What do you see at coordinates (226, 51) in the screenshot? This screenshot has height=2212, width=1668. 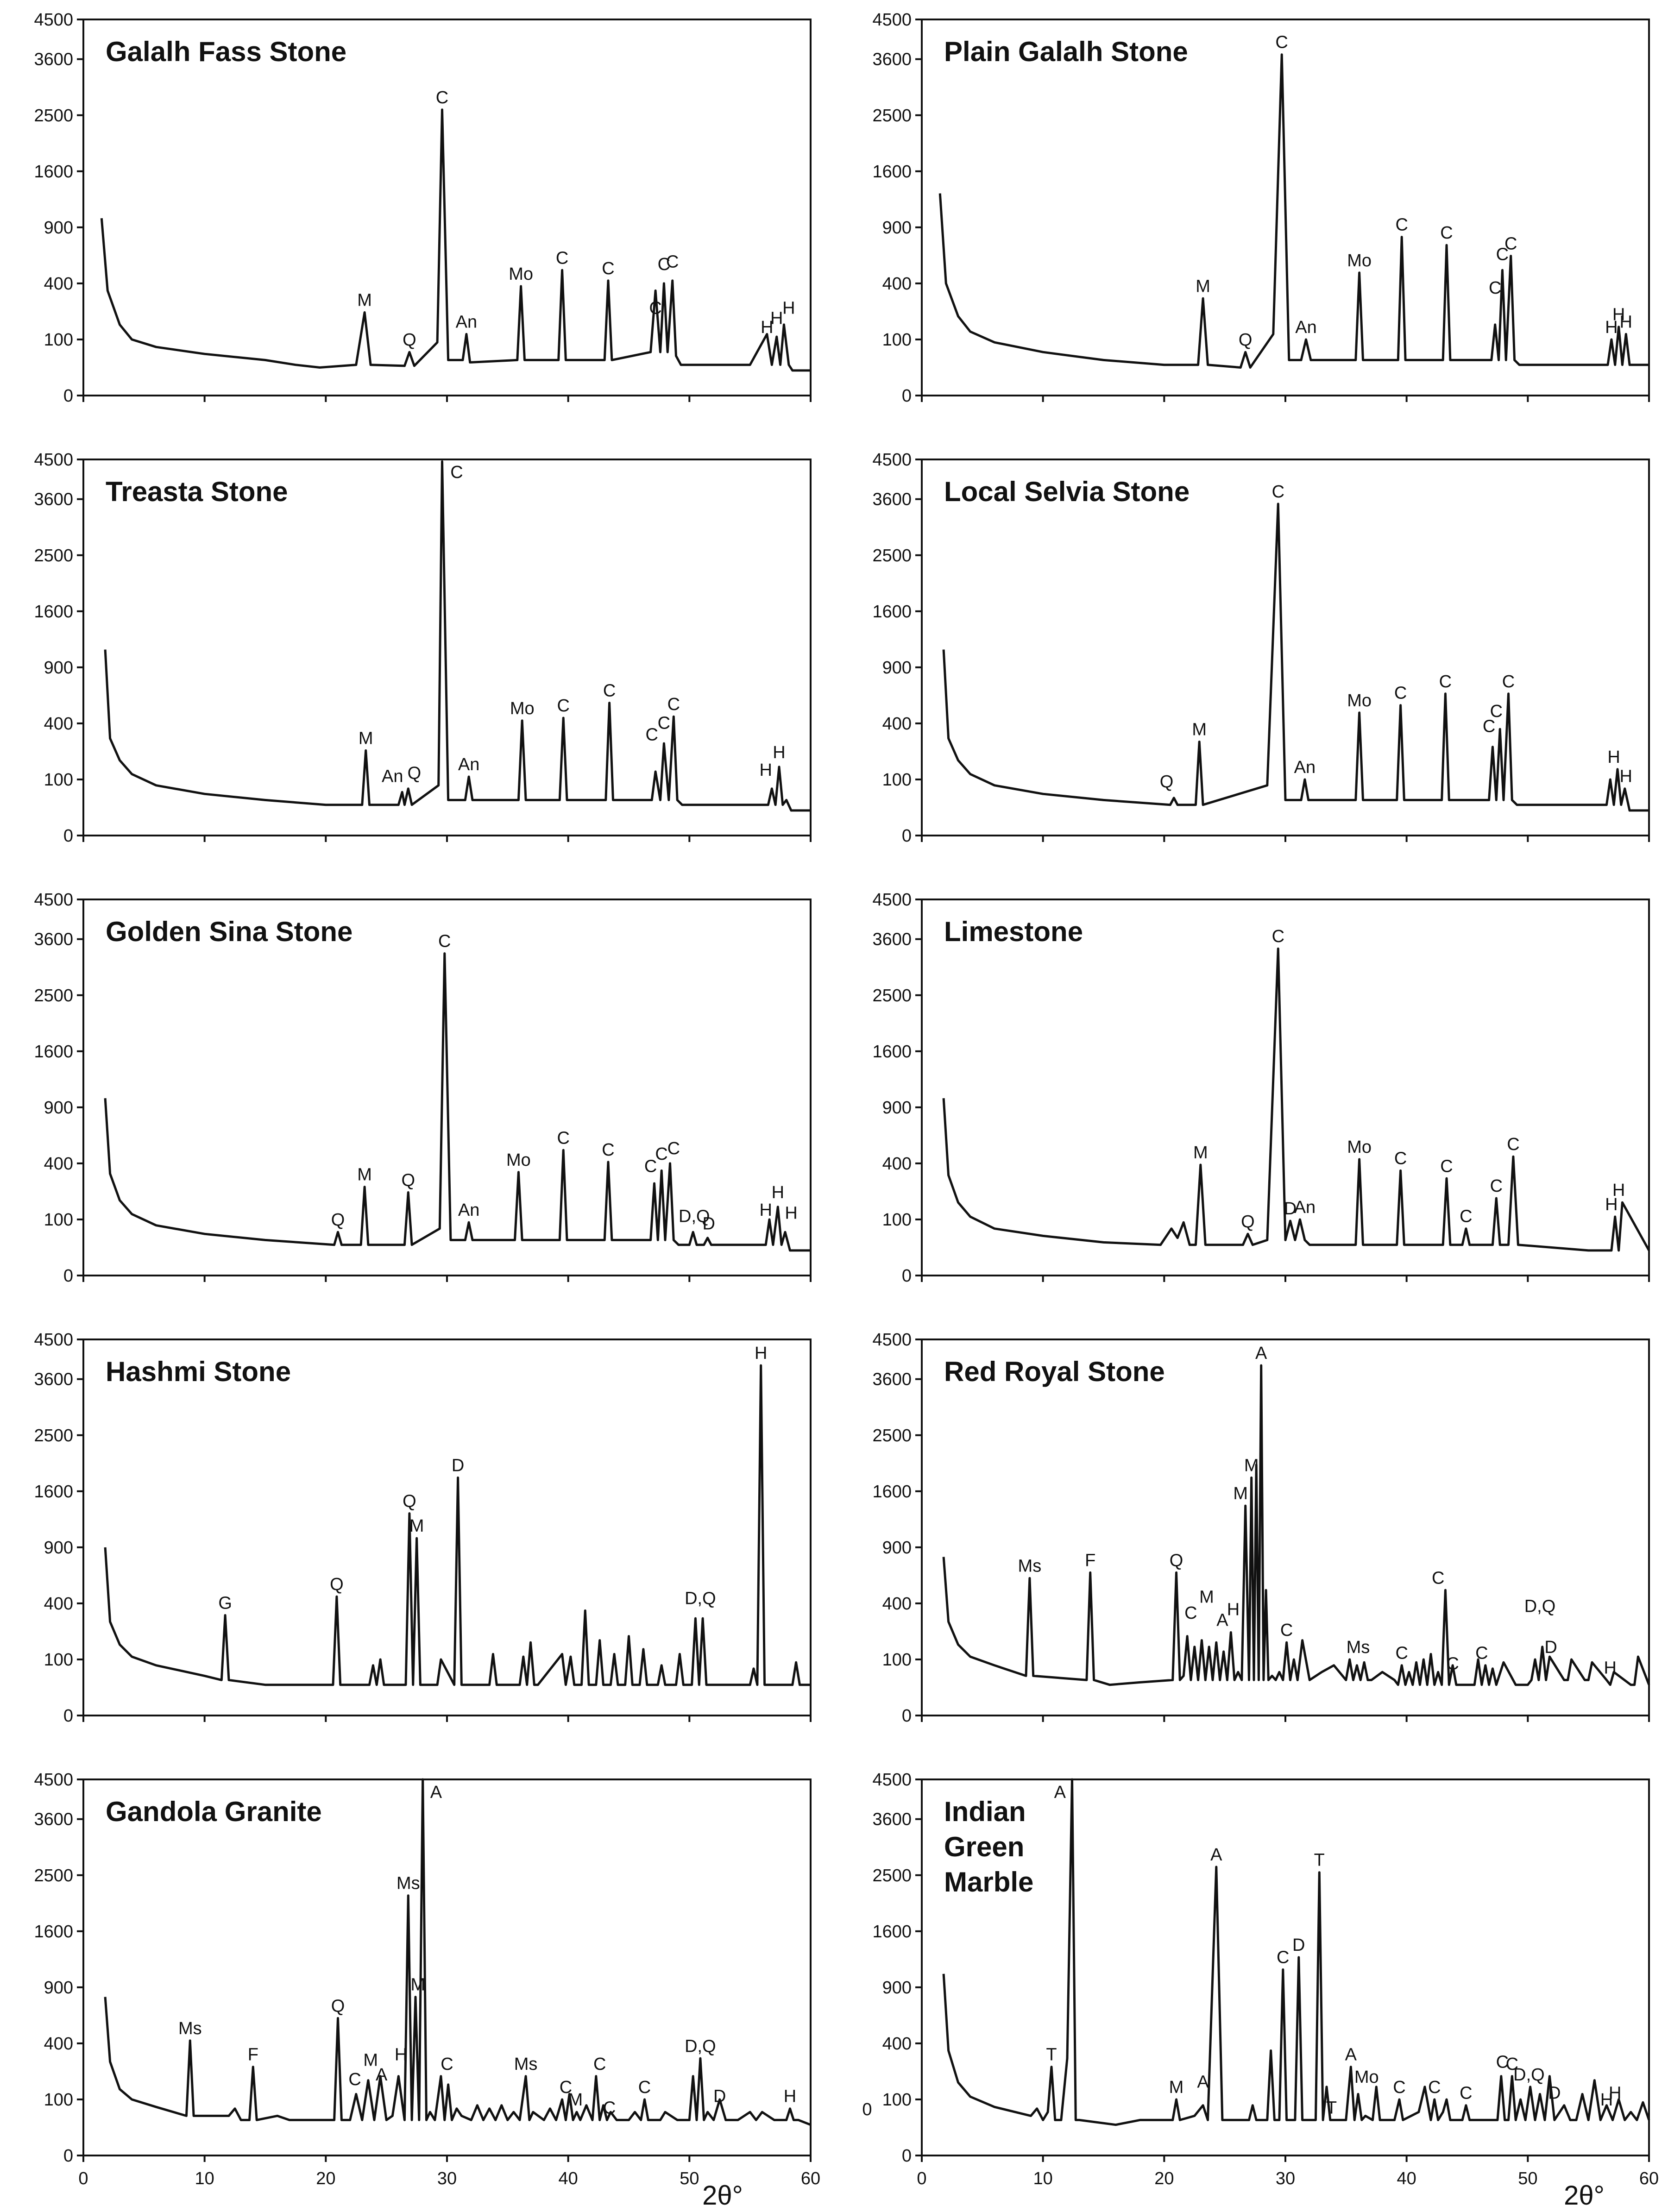 I see `panel-title: Galalh Fass Stone` at bounding box center [226, 51].